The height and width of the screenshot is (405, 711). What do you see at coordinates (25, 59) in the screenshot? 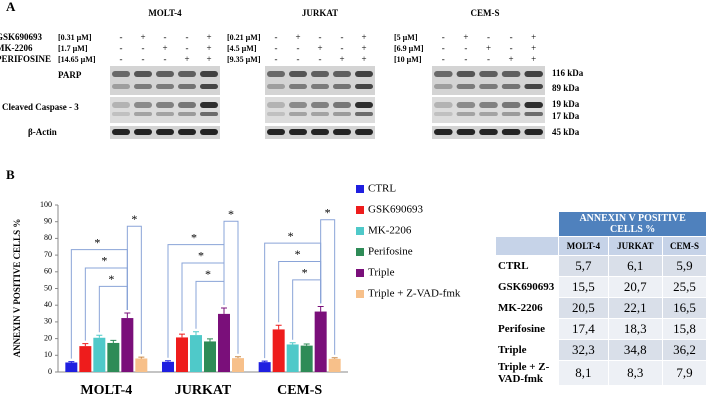
I see `treatment-name: PERIFOSINE` at bounding box center [25, 59].